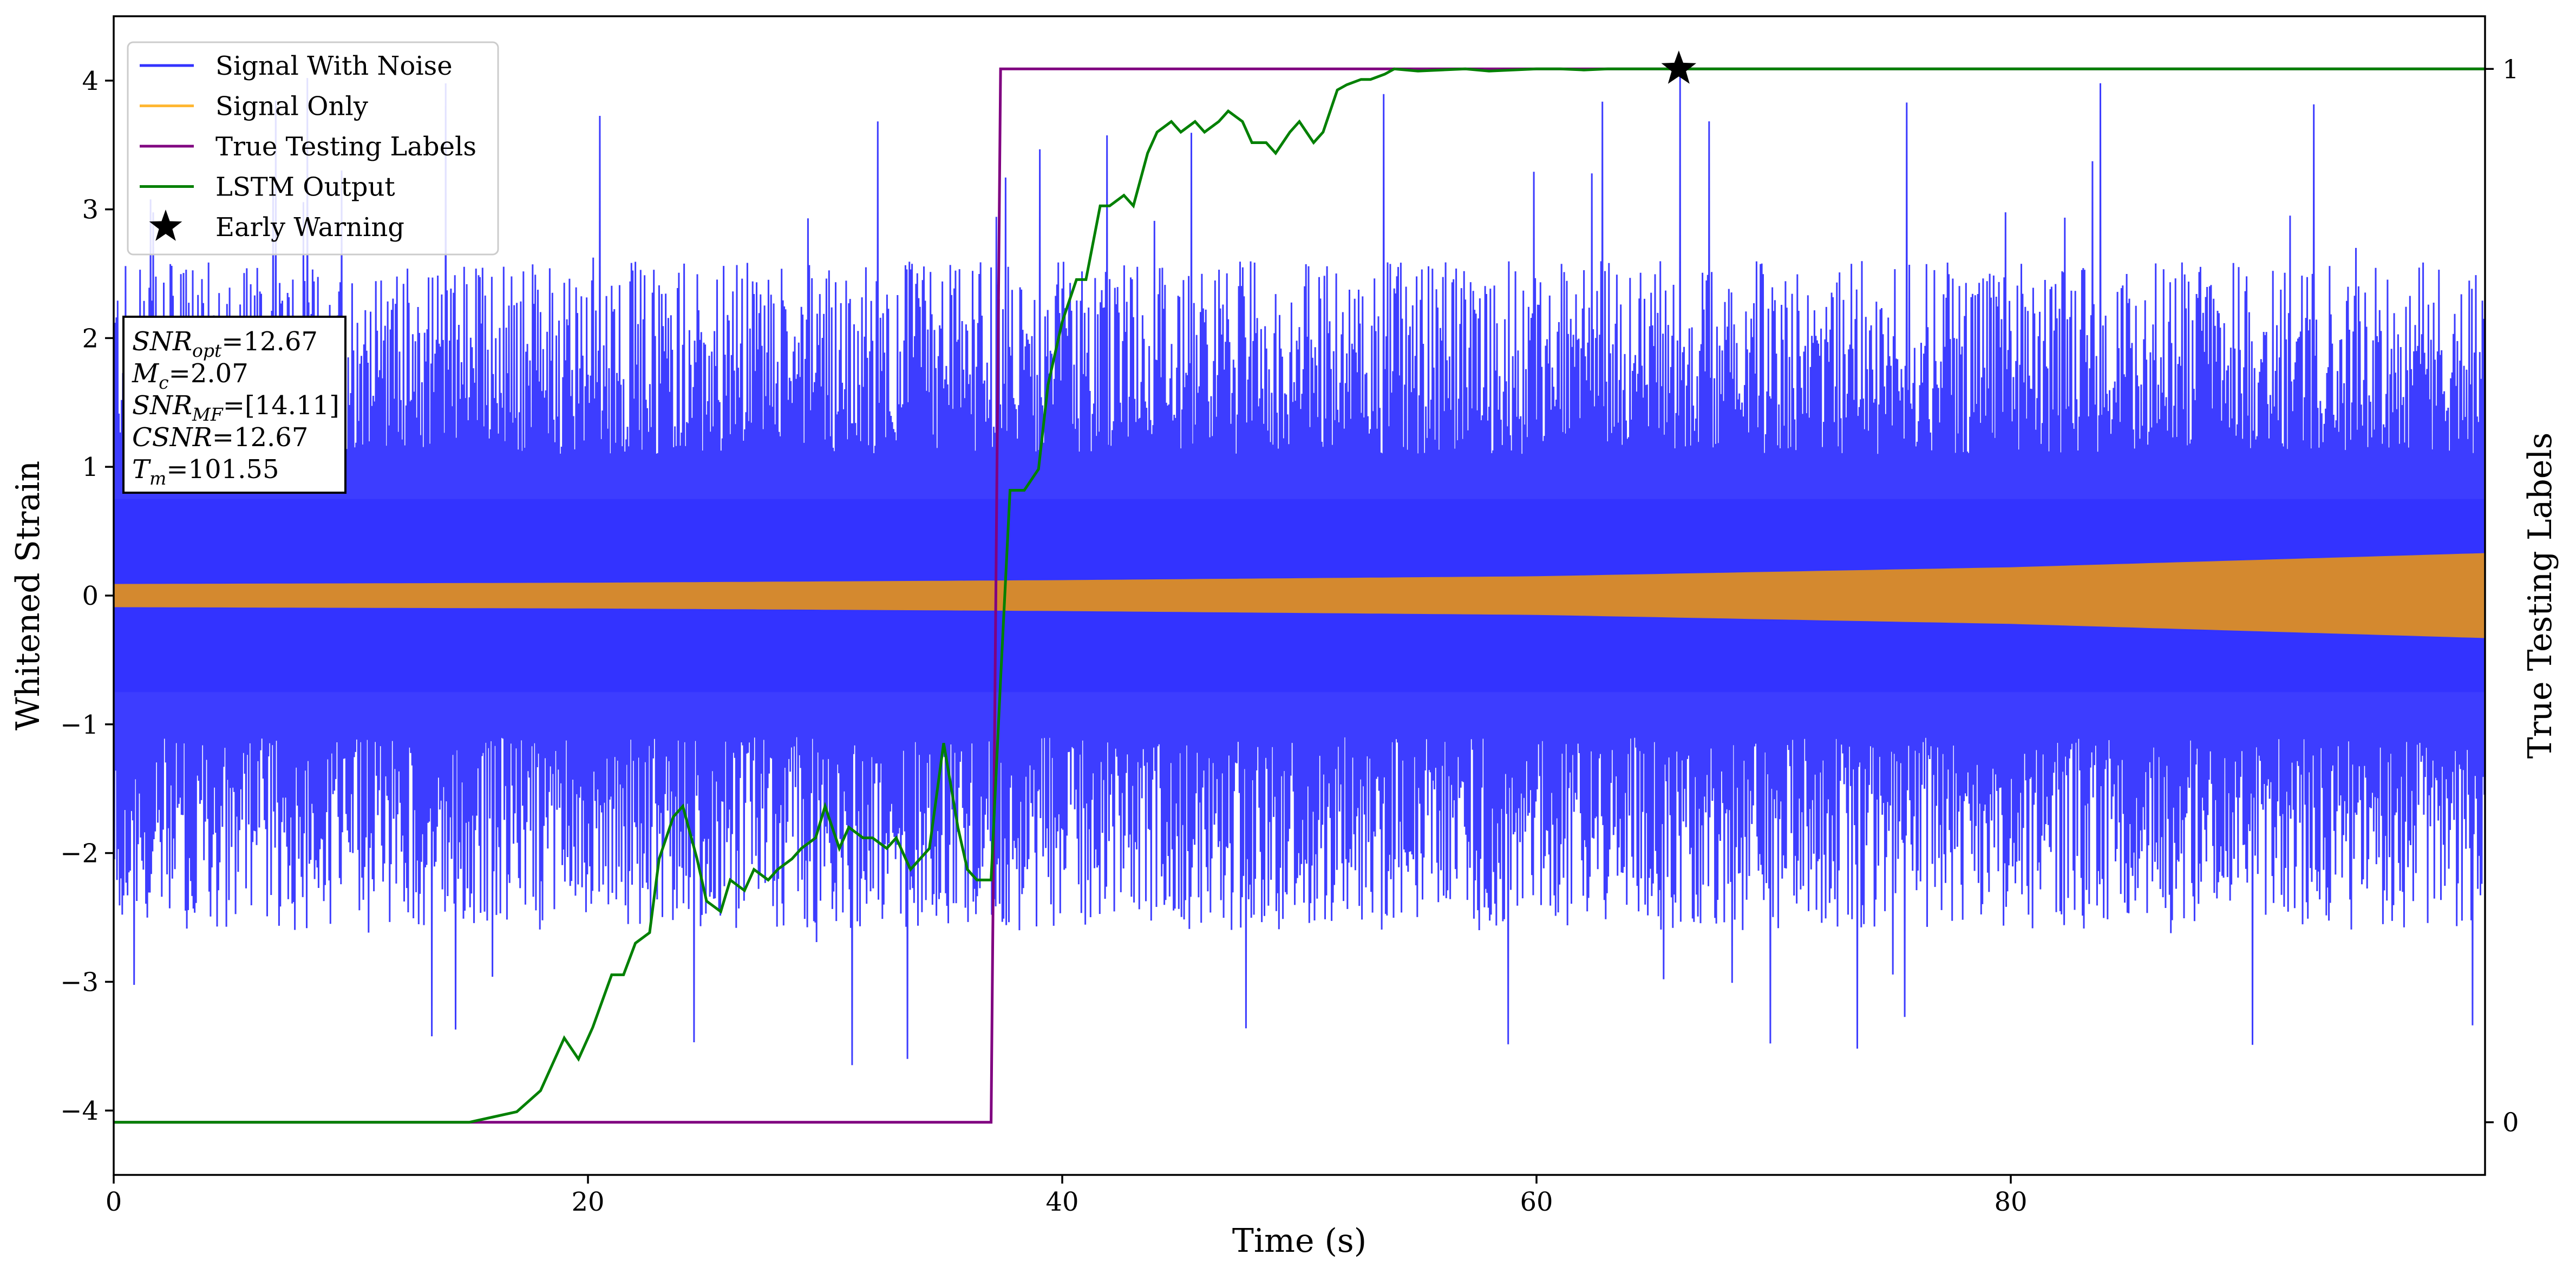 The height and width of the screenshot is (1274, 2576). What do you see at coordinates (146, 373) in the screenshot?
I see `annotation-symbol: M` at bounding box center [146, 373].